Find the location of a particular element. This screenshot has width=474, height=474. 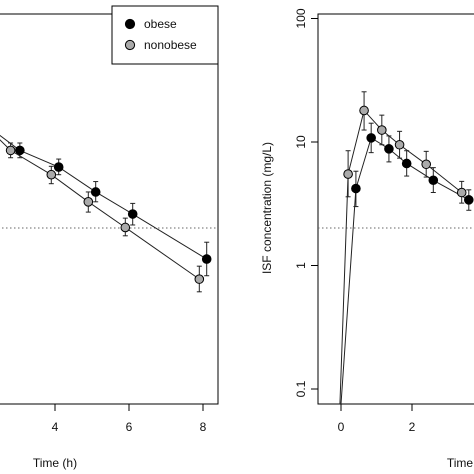

legend-label-obese: obese is located at coordinates (160, 24).